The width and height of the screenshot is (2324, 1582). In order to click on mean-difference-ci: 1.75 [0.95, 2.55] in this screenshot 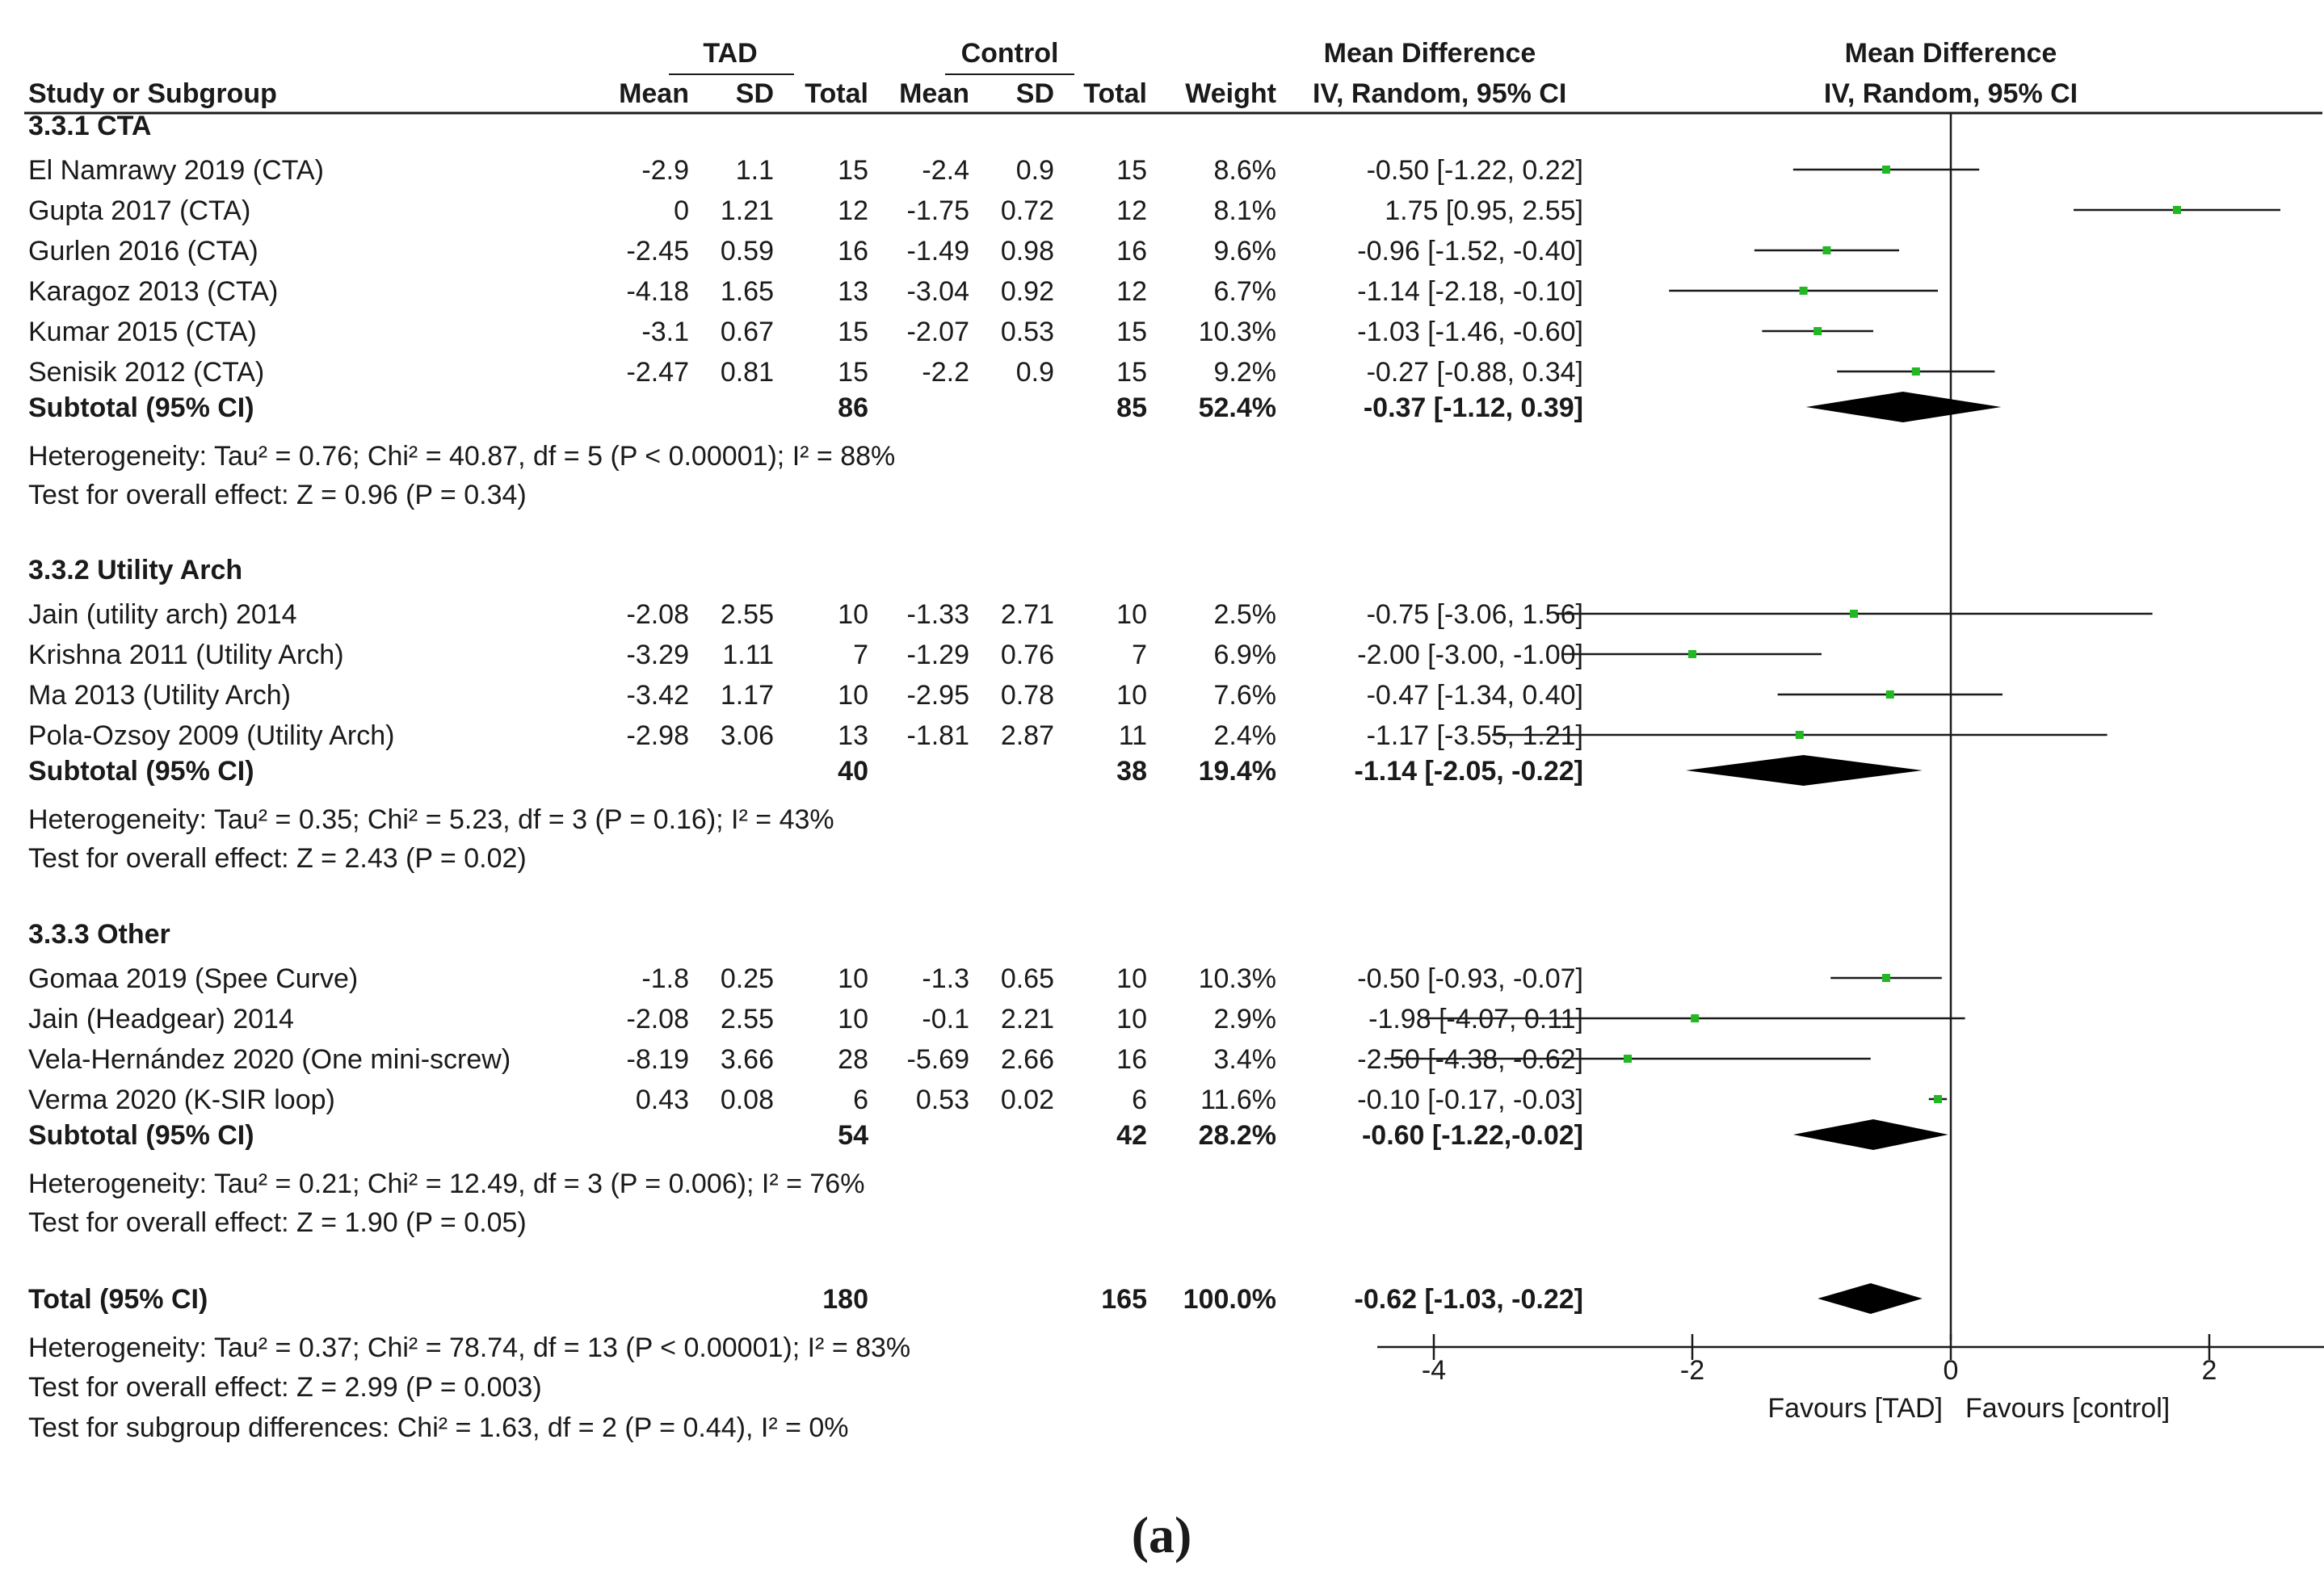, I will do `click(1484, 210)`.